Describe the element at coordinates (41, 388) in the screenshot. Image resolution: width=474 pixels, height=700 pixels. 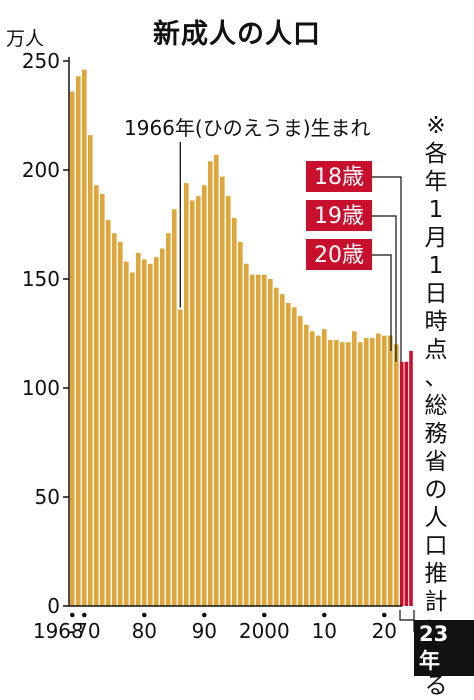
I see `y-tick-label: 100` at that location.